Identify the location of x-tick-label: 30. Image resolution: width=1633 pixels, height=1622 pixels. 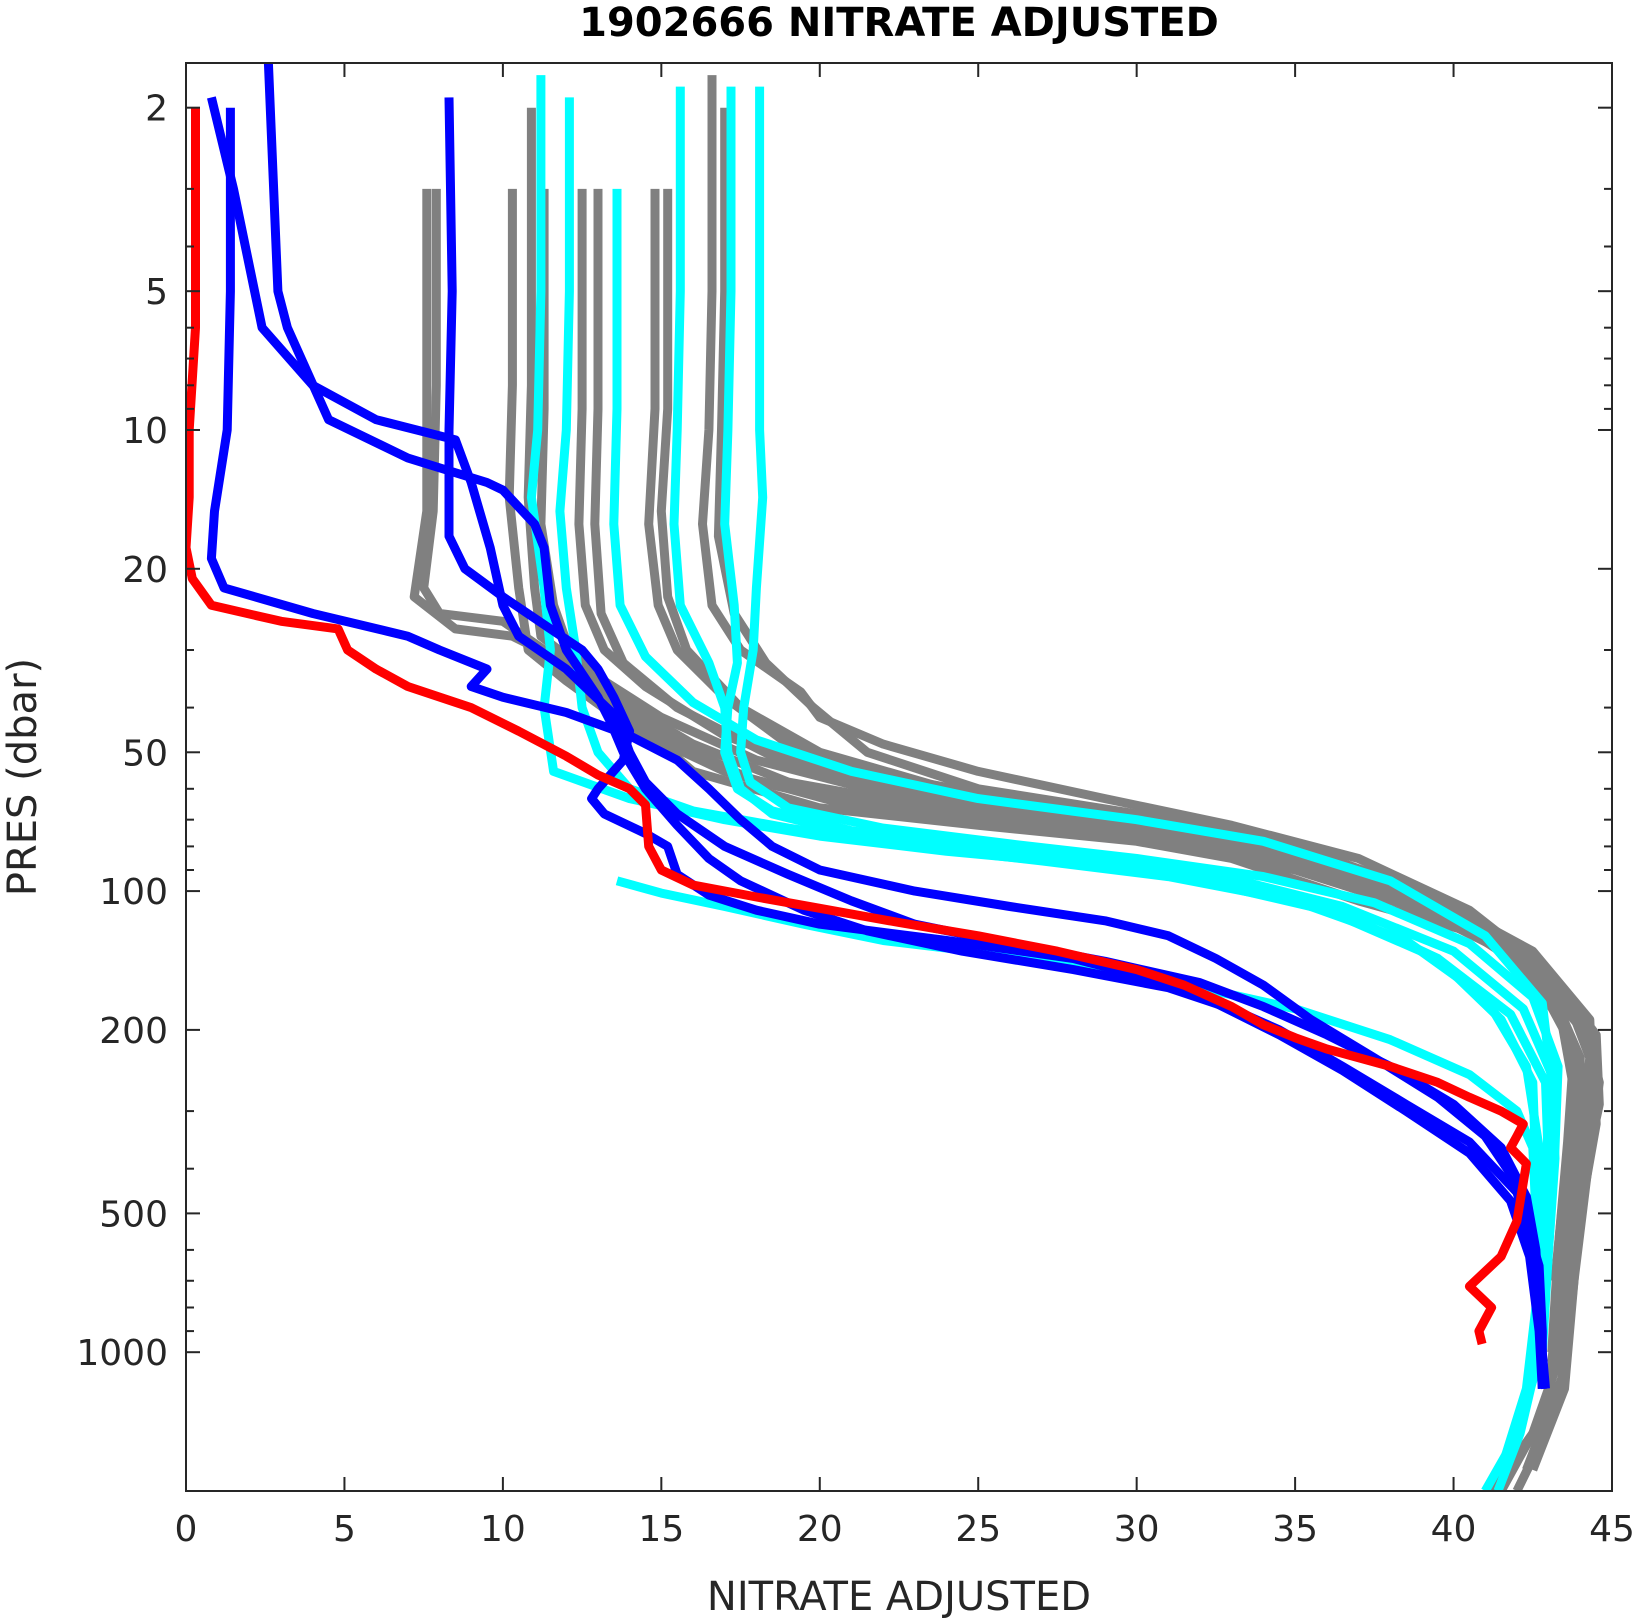
(1137, 1529).